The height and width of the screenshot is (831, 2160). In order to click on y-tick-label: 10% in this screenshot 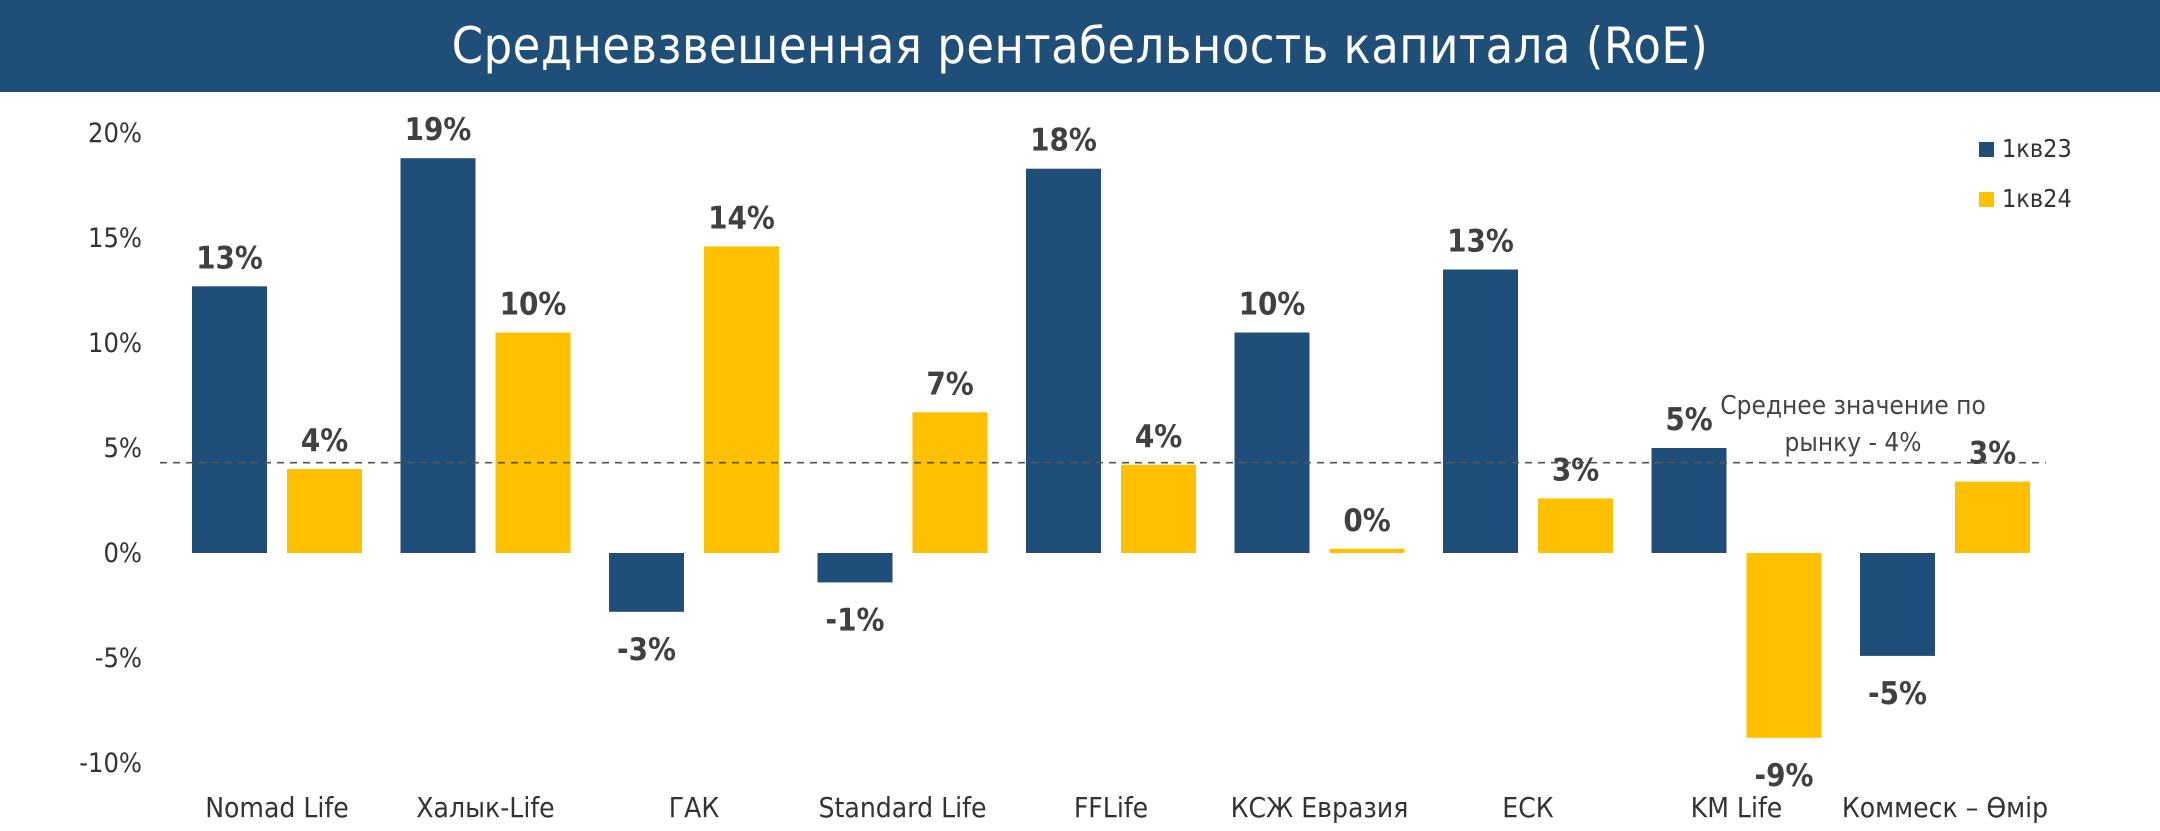, I will do `click(115, 343)`.